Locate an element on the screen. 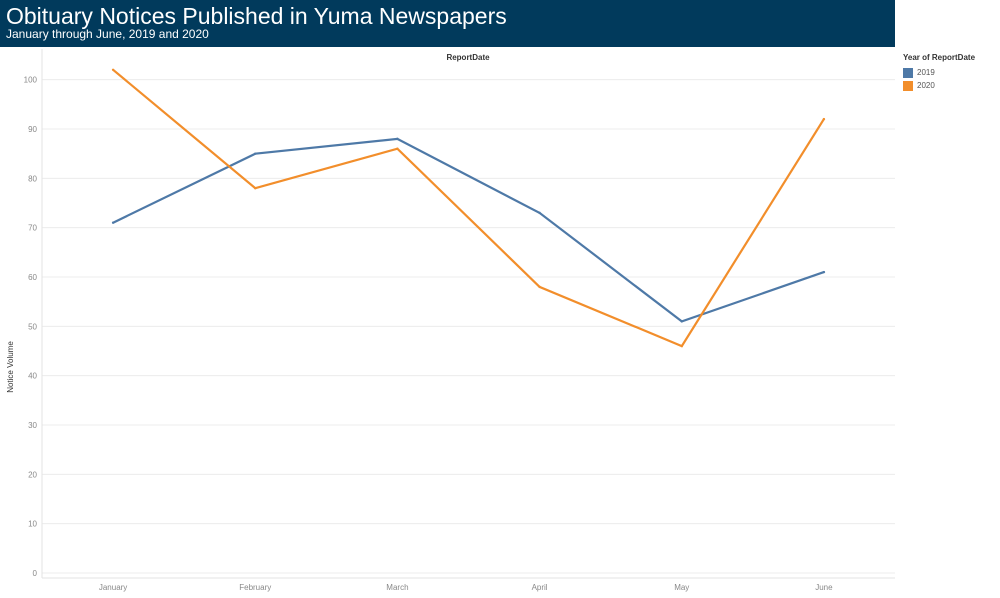 The image size is (1000, 598). y-tick-label: 50 is located at coordinates (32, 326).